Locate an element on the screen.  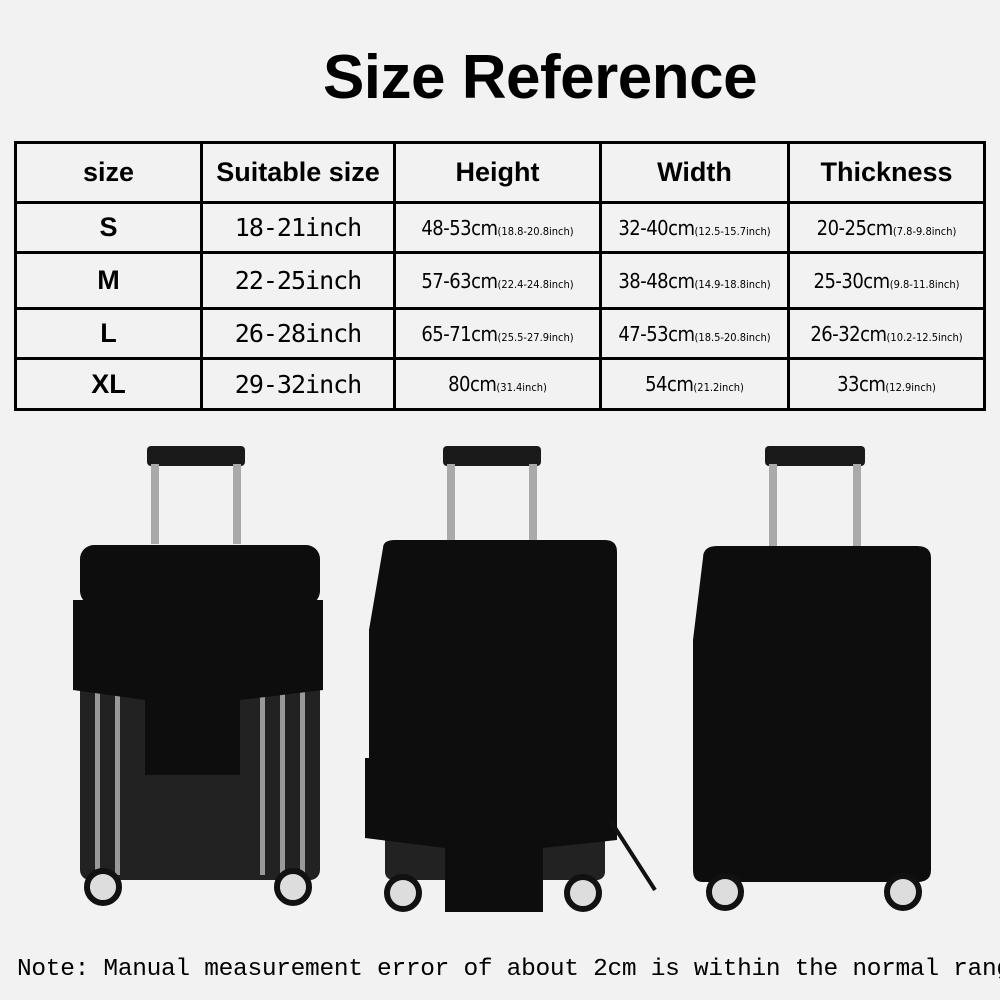
thickness-inch: (9.8-11.8inch) is located at coordinates (924, 284).